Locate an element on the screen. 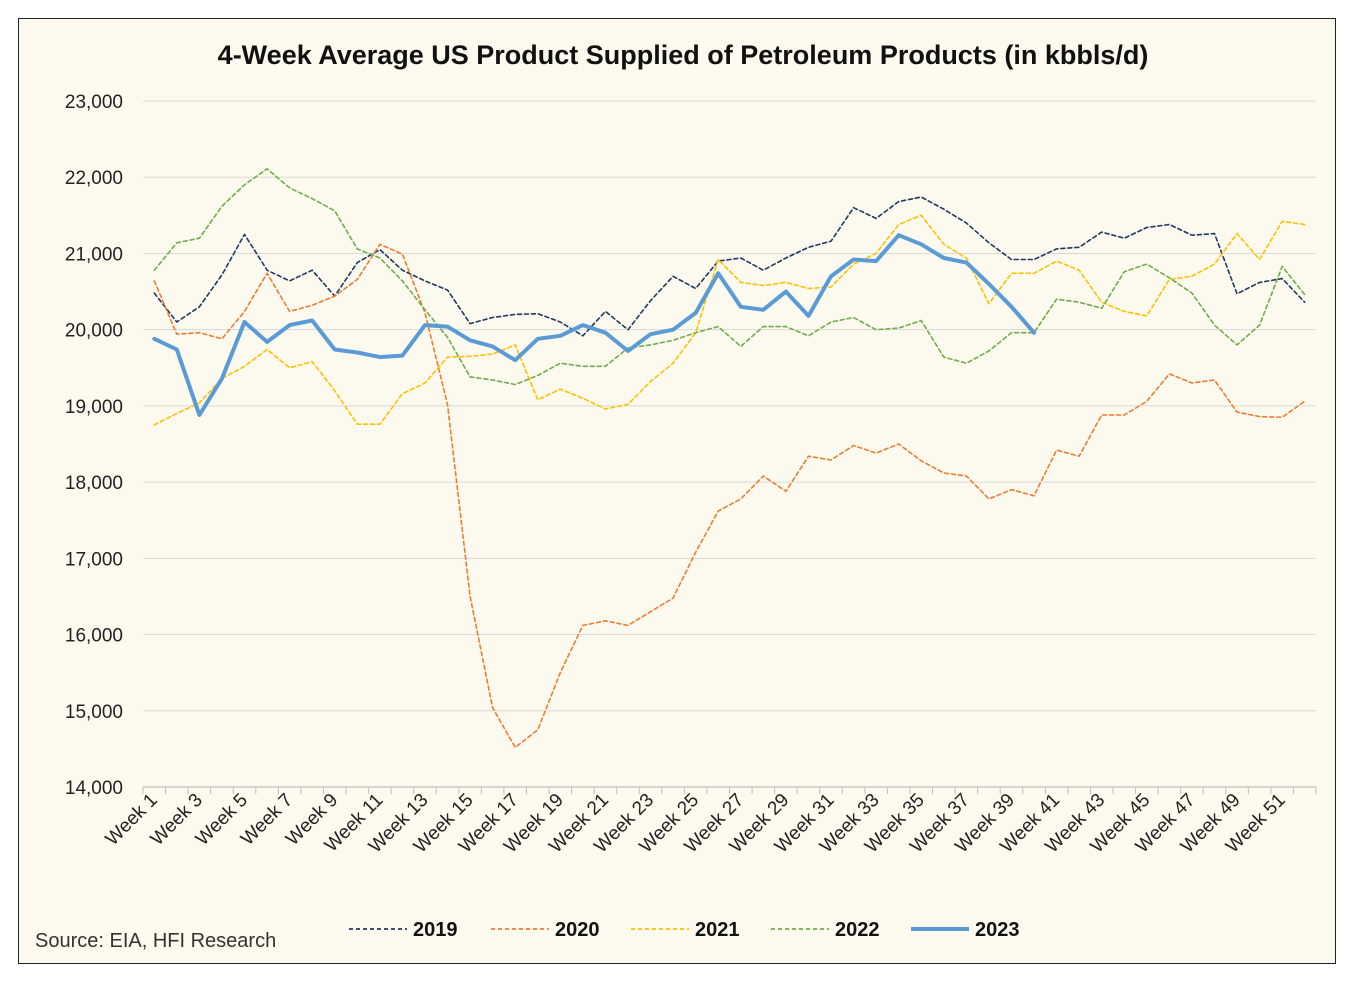 The image size is (1358, 984). y-tick-label: 15,000 is located at coordinates (94, 712).